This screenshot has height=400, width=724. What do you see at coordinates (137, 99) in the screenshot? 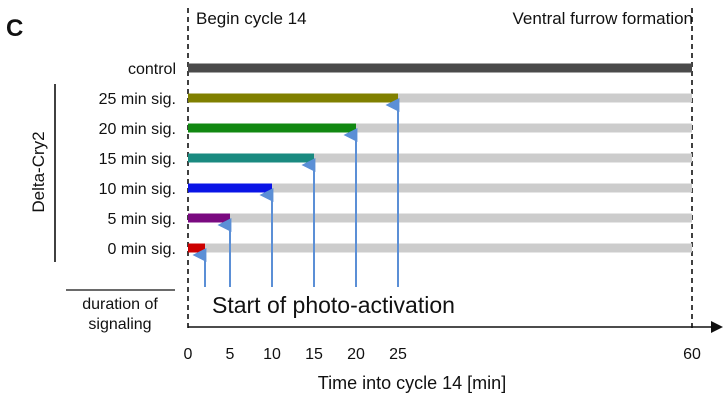
I see `row-label-25-min-sig: 25 min sig.` at bounding box center [137, 99].